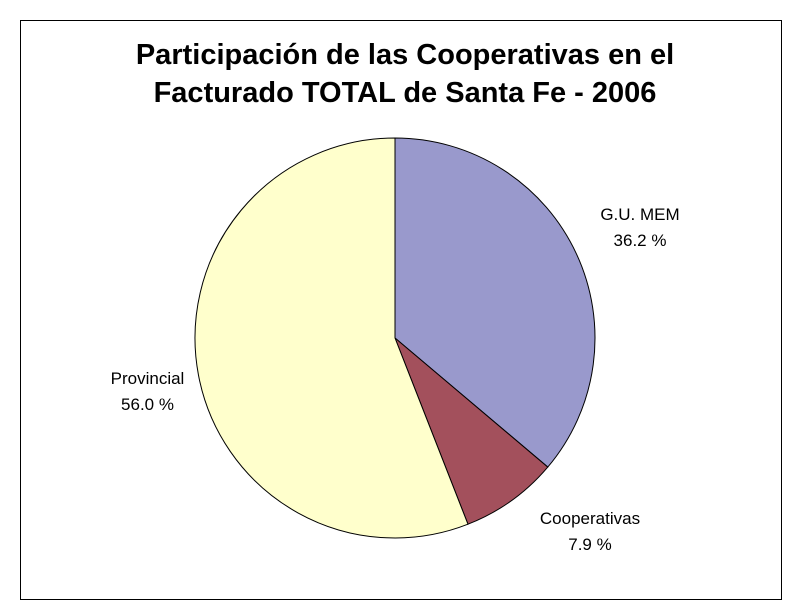 The height and width of the screenshot is (600, 811). What do you see at coordinates (147, 378) in the screenshot?
I see `category-label: Provincial` at bounding box center [147, 378].